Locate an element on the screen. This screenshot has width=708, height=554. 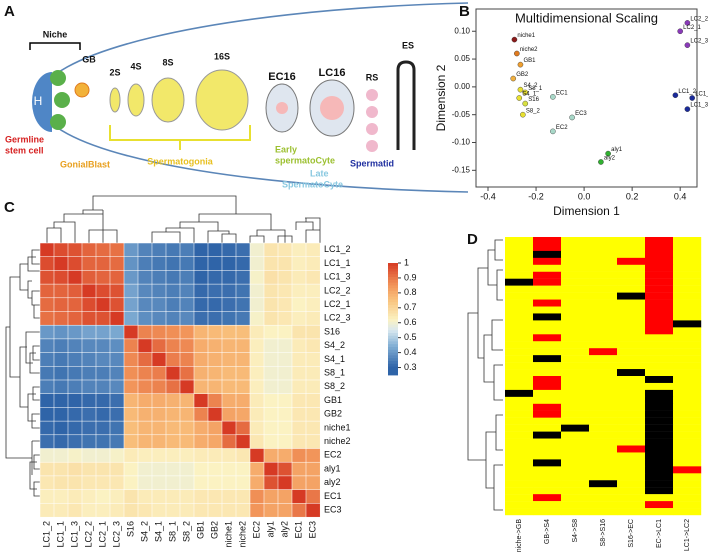
column-label: niche->GB is located at coordinates (519, 536).